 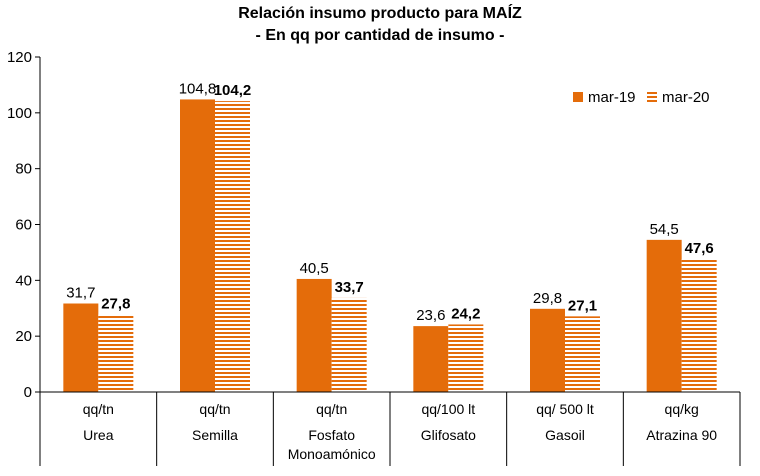 What do you see at coordinates (565, 435) in the screenshot?
I see `category-name-label: Gasoil` at bounding box center [565, 435].